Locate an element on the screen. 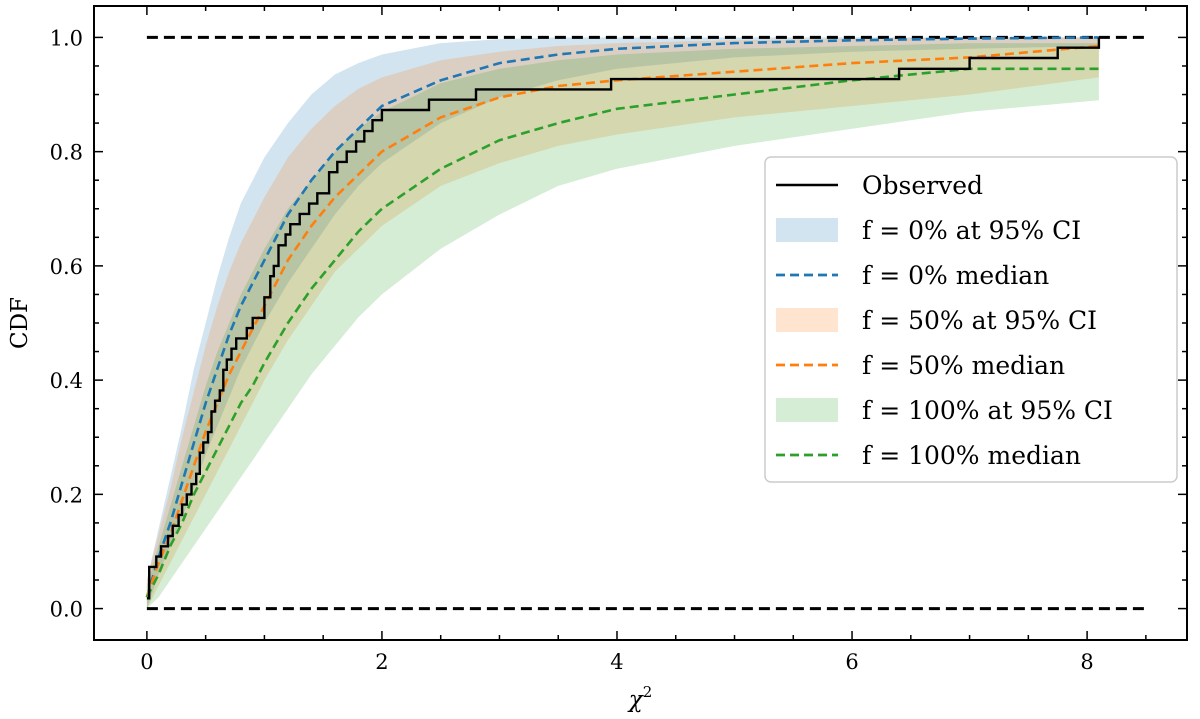  x-axis-label: χ2 is located at coordinates (639, 698).